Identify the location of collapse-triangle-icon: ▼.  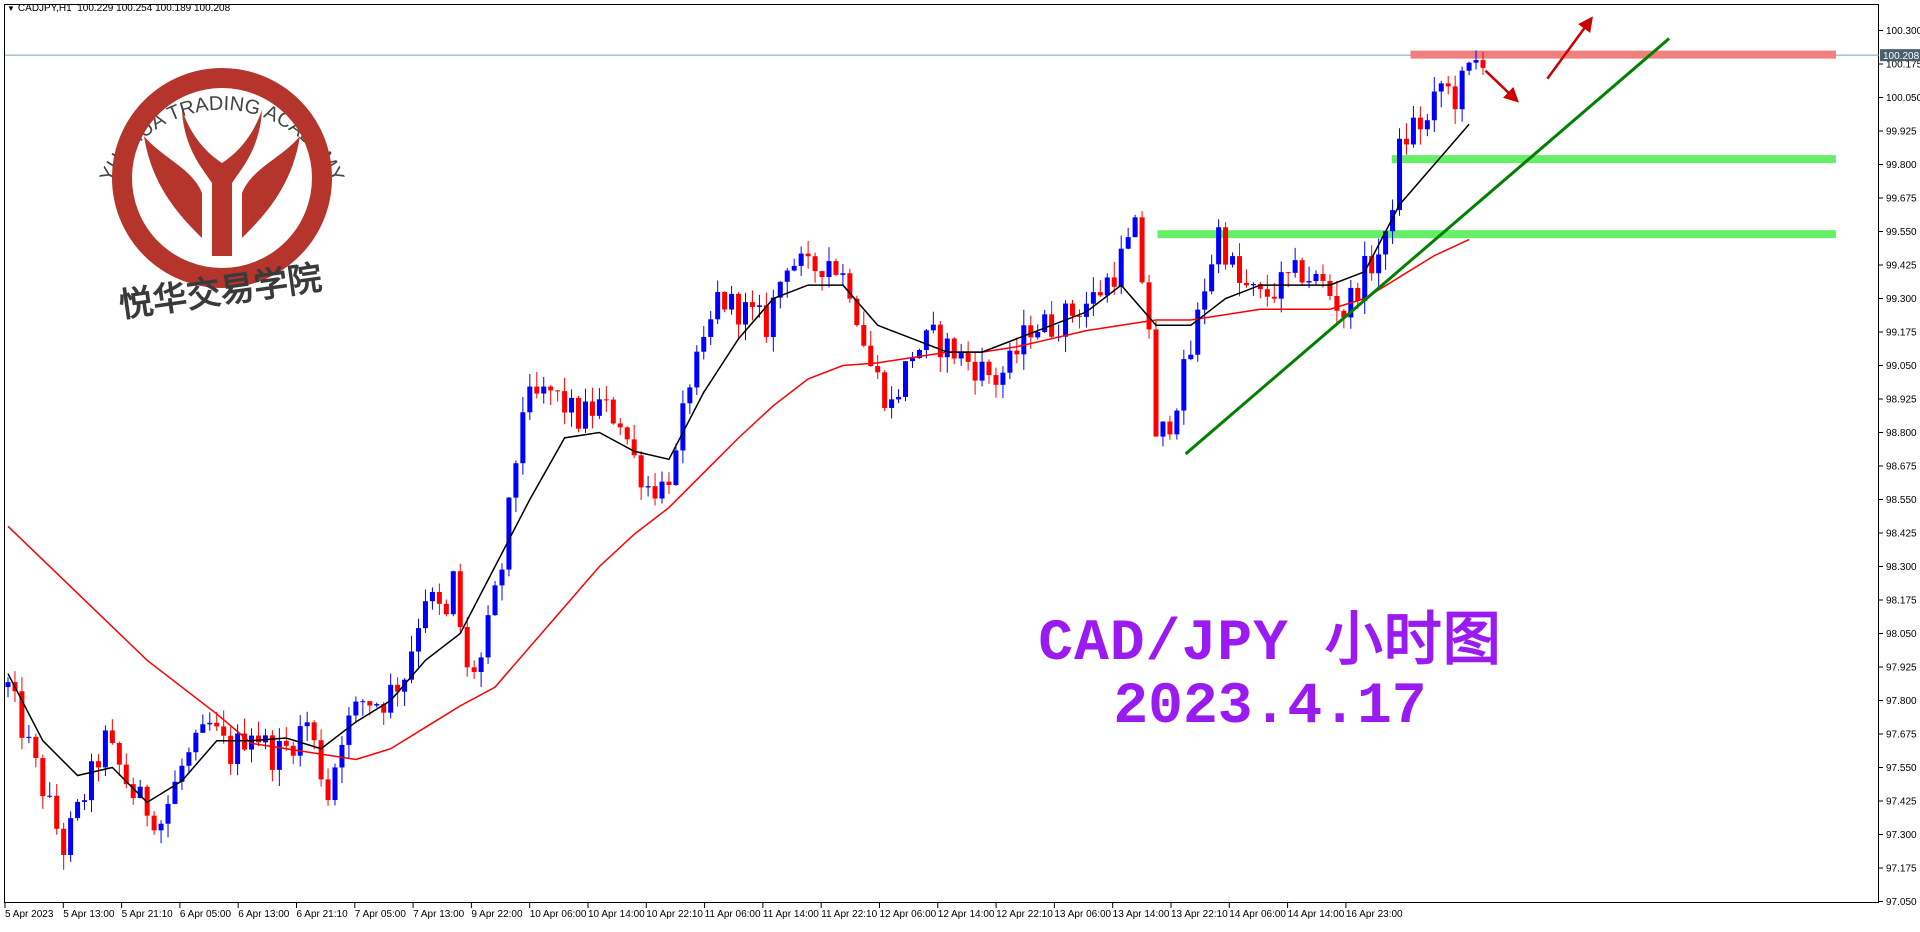
(11, 8).